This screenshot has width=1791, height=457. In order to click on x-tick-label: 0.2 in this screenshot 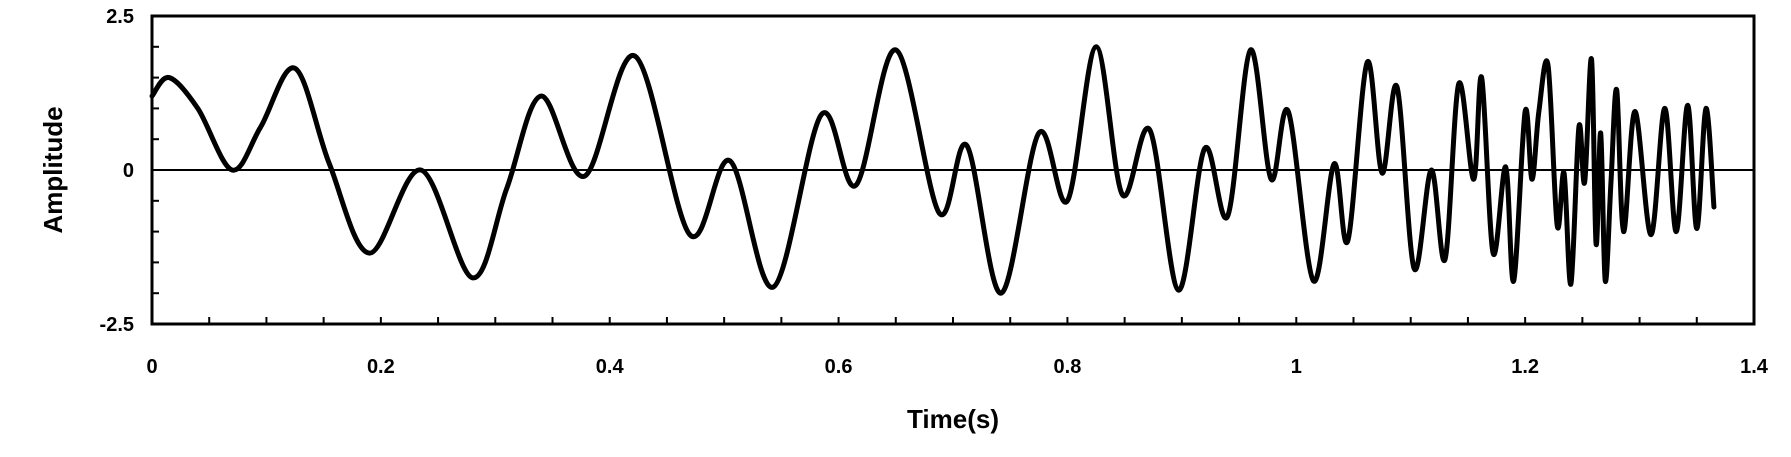, I will do `click(381, 367)`.